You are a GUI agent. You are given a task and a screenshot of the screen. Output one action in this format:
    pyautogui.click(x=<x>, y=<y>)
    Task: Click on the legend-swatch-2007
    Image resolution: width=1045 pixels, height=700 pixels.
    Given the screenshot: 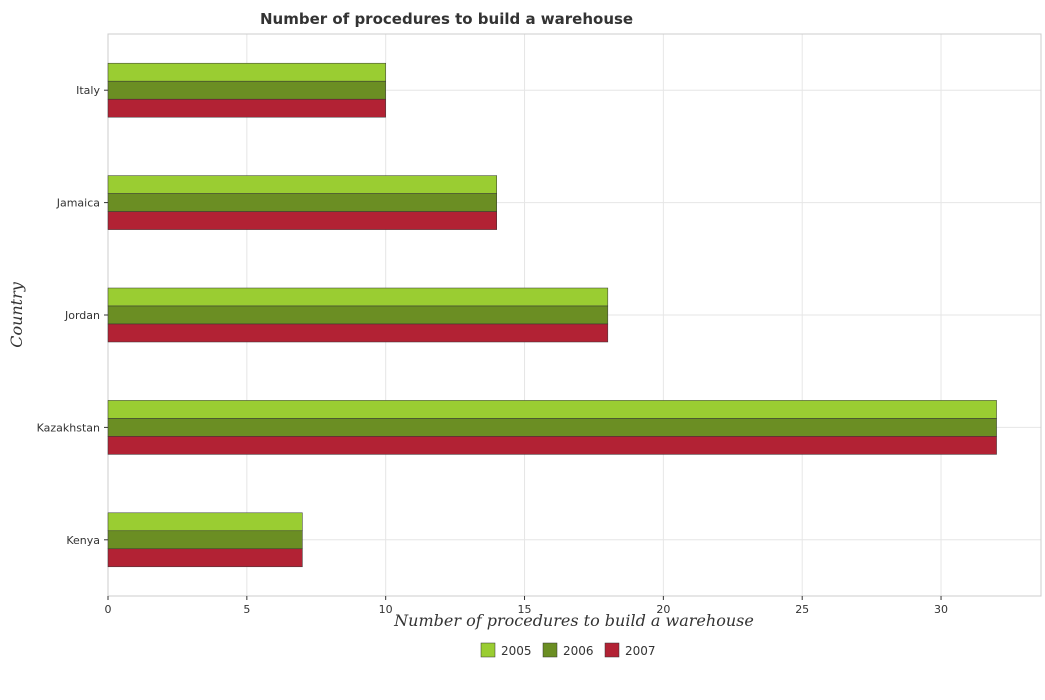 What is the action you would take?
    pyautogui.click(x=612, y=650)
    